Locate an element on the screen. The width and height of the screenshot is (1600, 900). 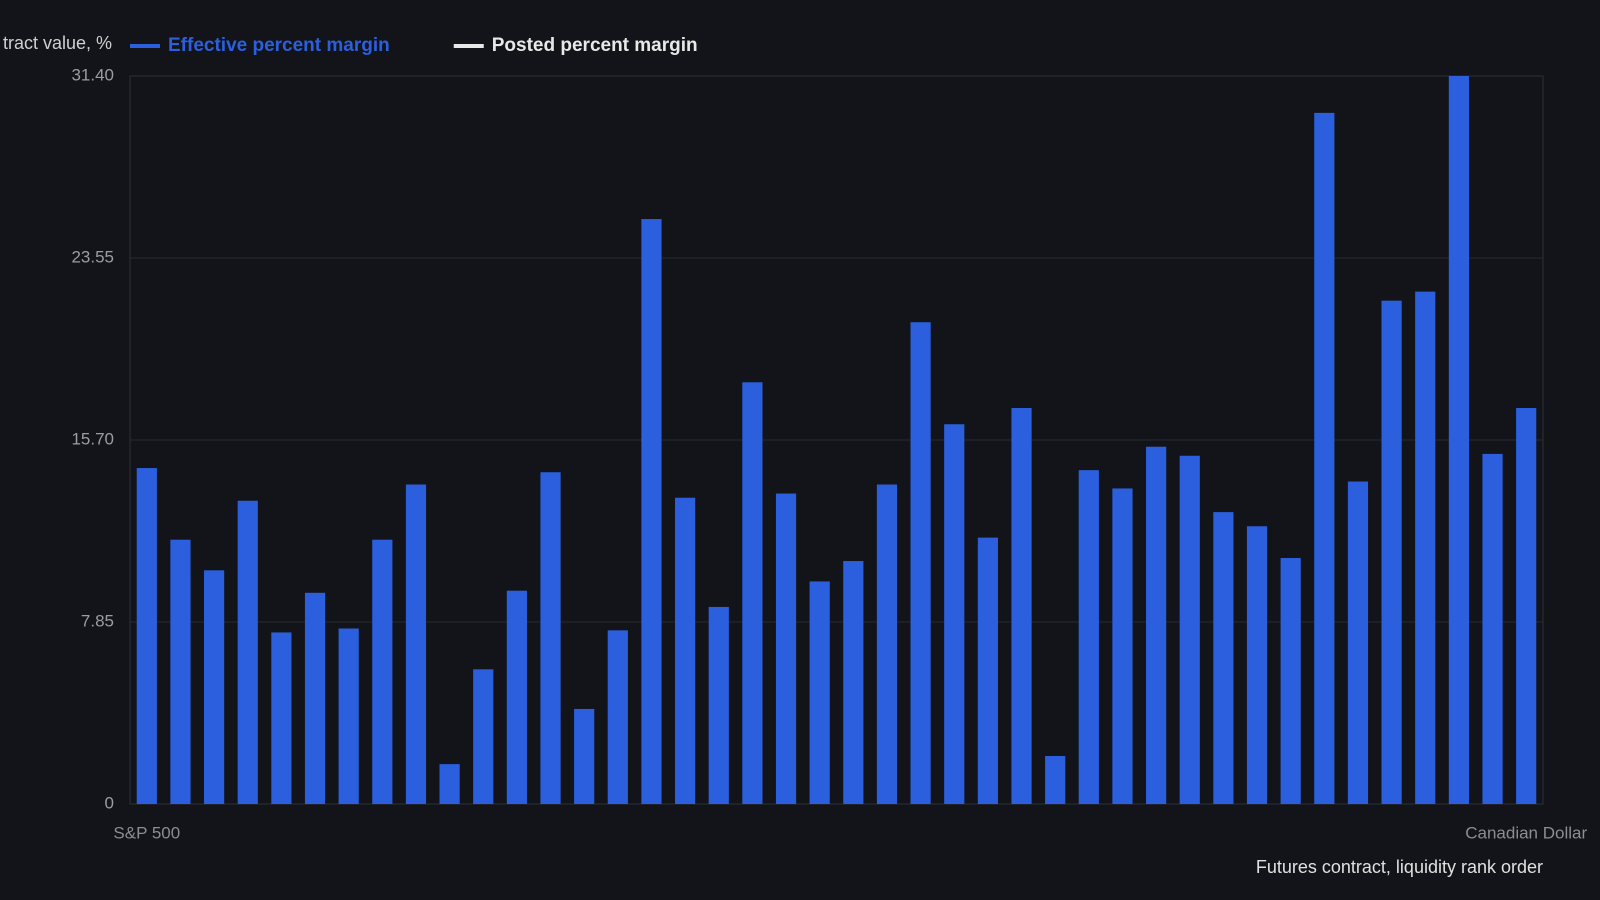
x-tick-label: S&P 500 is located at coordinates (146, 832).